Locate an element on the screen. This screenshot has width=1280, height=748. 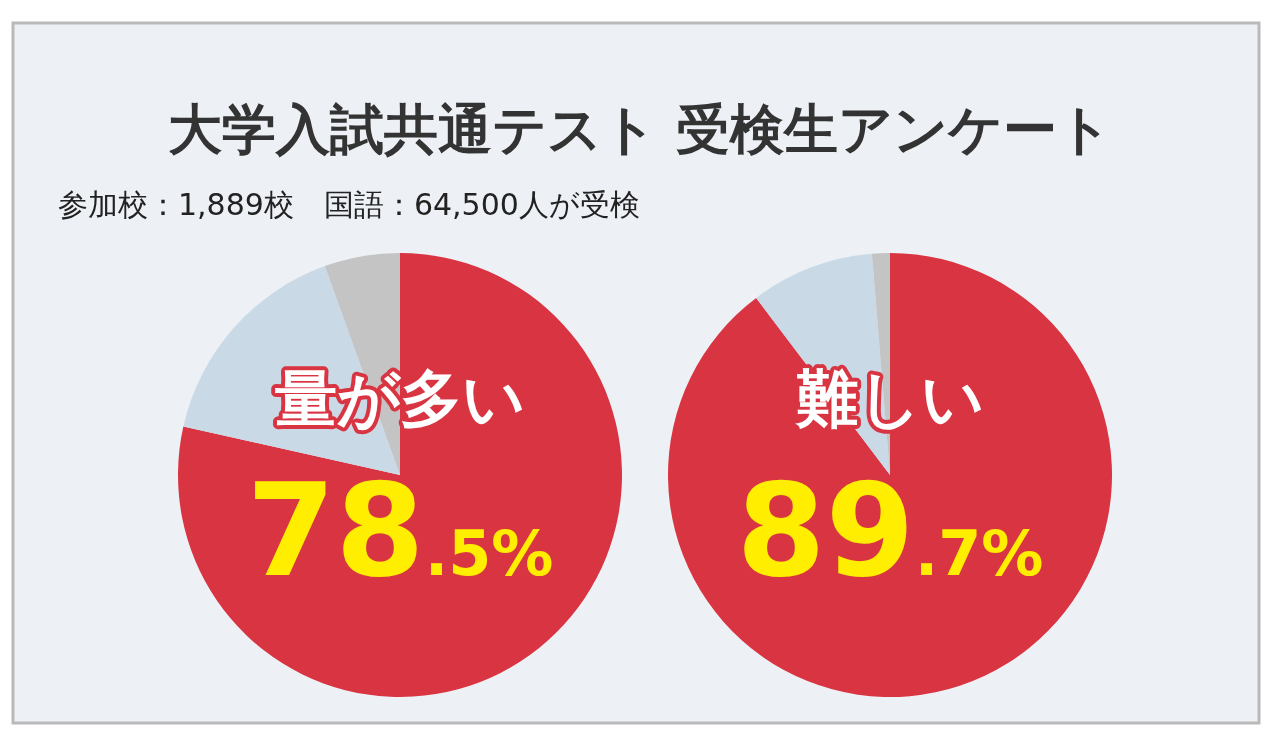
data-label: 78.5% is located at coordinates (400, 530).